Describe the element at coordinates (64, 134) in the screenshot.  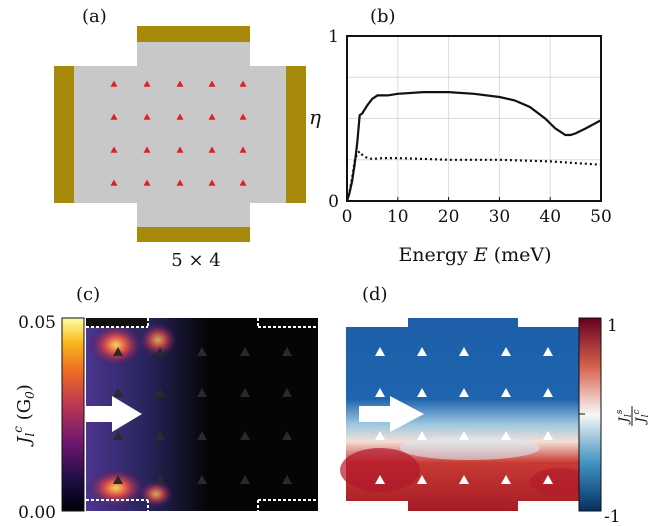
I see `lead-left` at that location.